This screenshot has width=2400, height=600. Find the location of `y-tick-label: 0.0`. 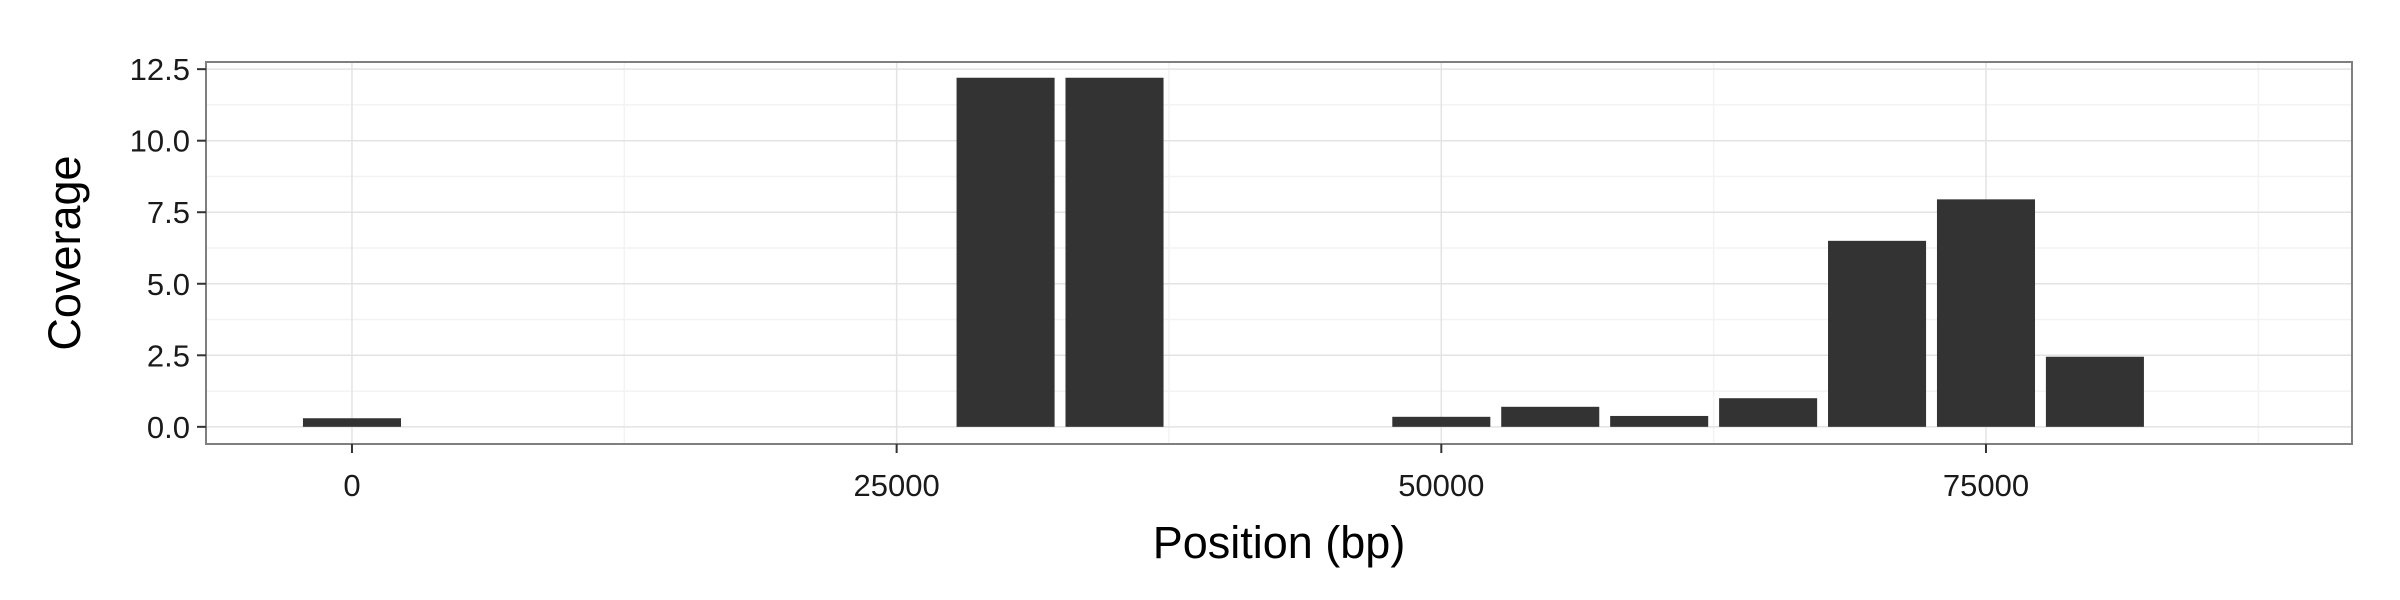

y-tick-label: 0.0 is located at coordinates (168, 427).